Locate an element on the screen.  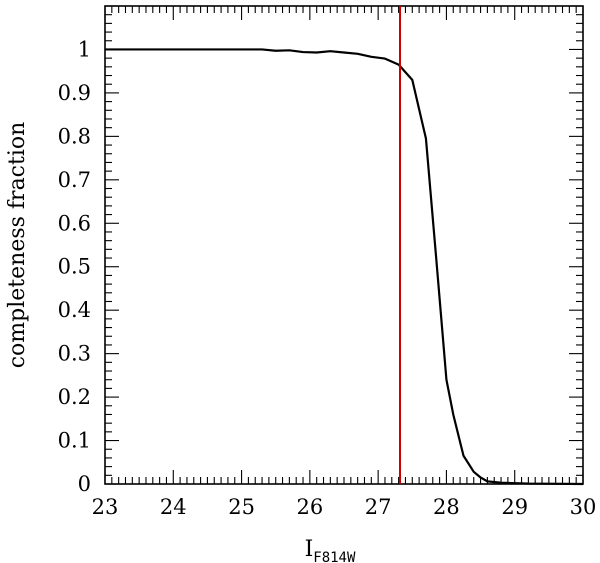
x-tick-labels: 23 24 25 26 27 28 29 30 is located at coordinates (344, 507).